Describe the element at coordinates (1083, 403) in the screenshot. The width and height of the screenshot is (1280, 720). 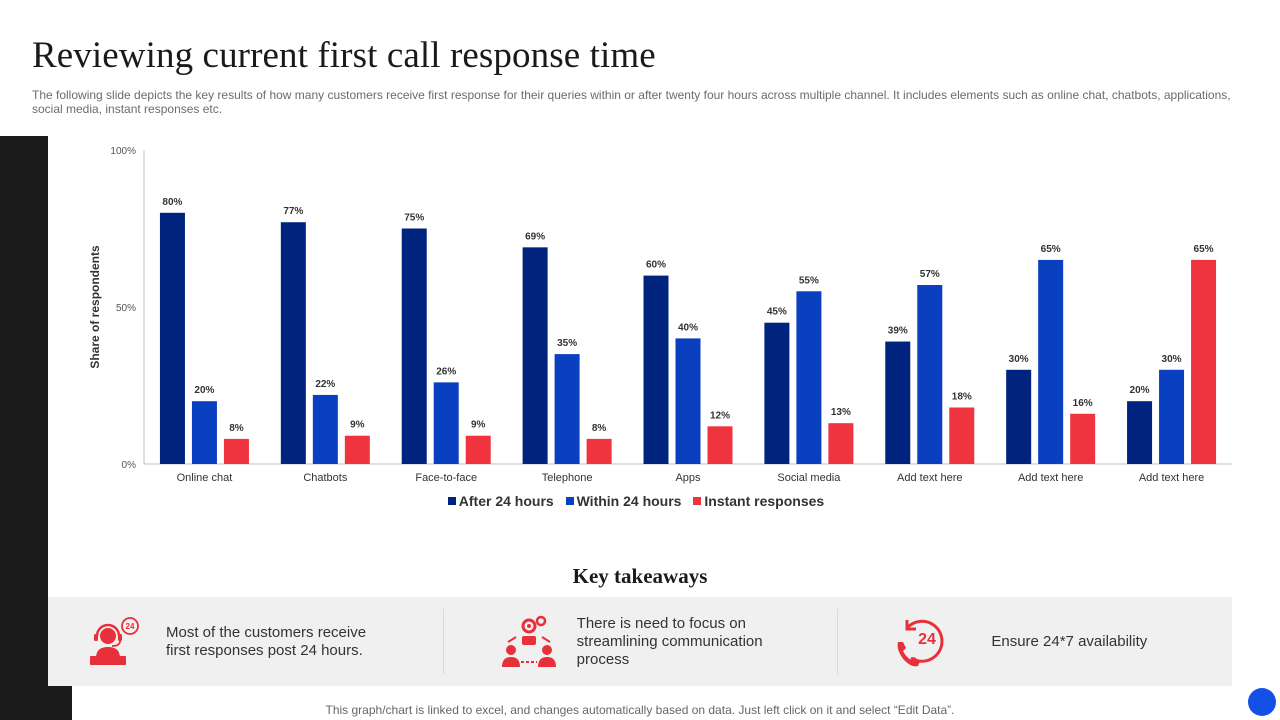
I see `data-label: 16%` at that location.